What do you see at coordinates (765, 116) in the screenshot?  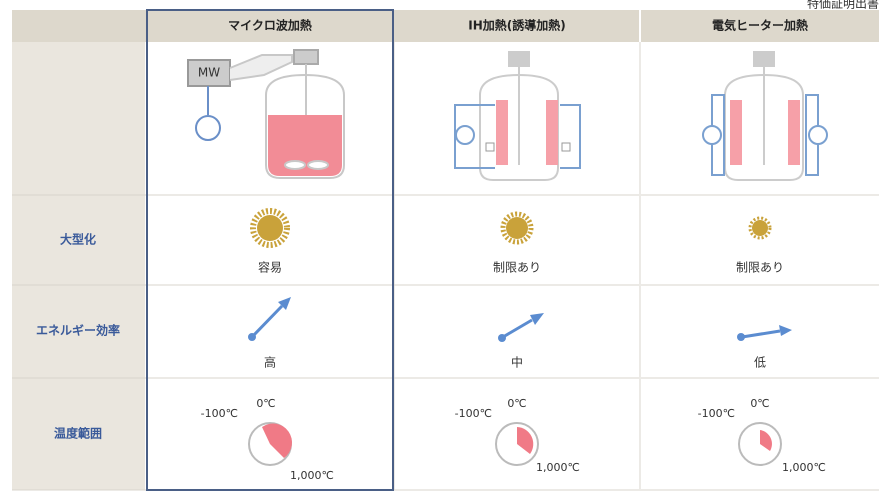 I see `heater-diagram` at bounding box center [765, 116].